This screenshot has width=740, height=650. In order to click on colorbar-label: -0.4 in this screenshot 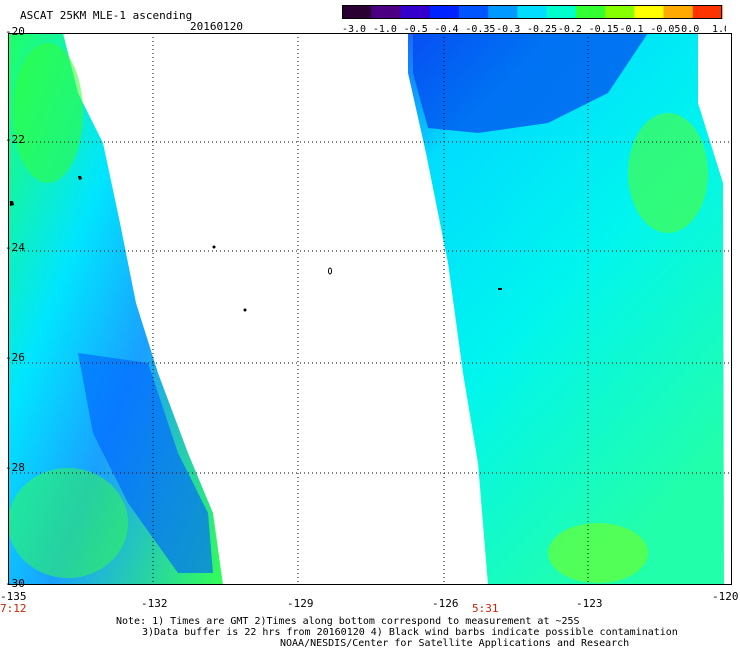, I will do `click(447, 28)`.